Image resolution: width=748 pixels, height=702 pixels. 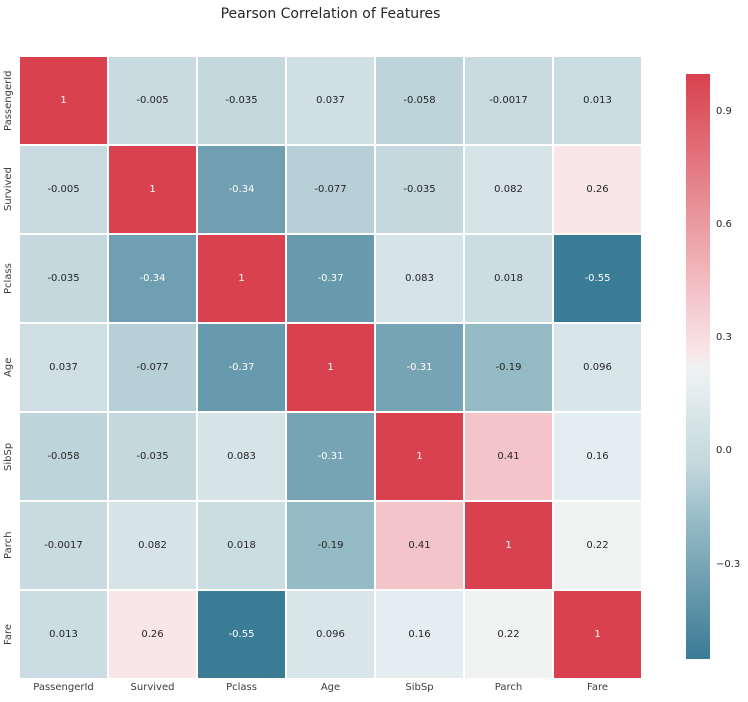 I want to click on heatmap-cell-Fare-Pclass: -0.55, so click(x=241, y=634).